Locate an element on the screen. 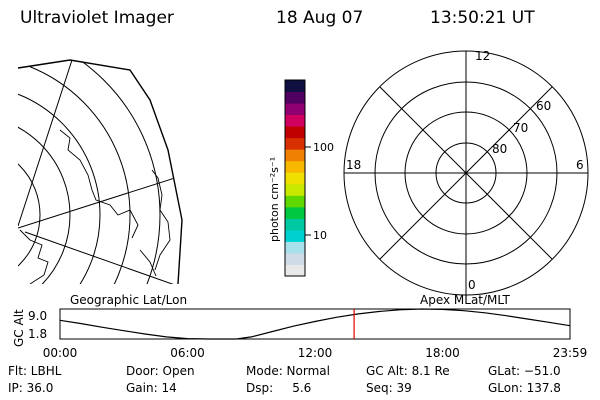  colorbar-tick-label-100: 100 is located at coordinates (323, 147).